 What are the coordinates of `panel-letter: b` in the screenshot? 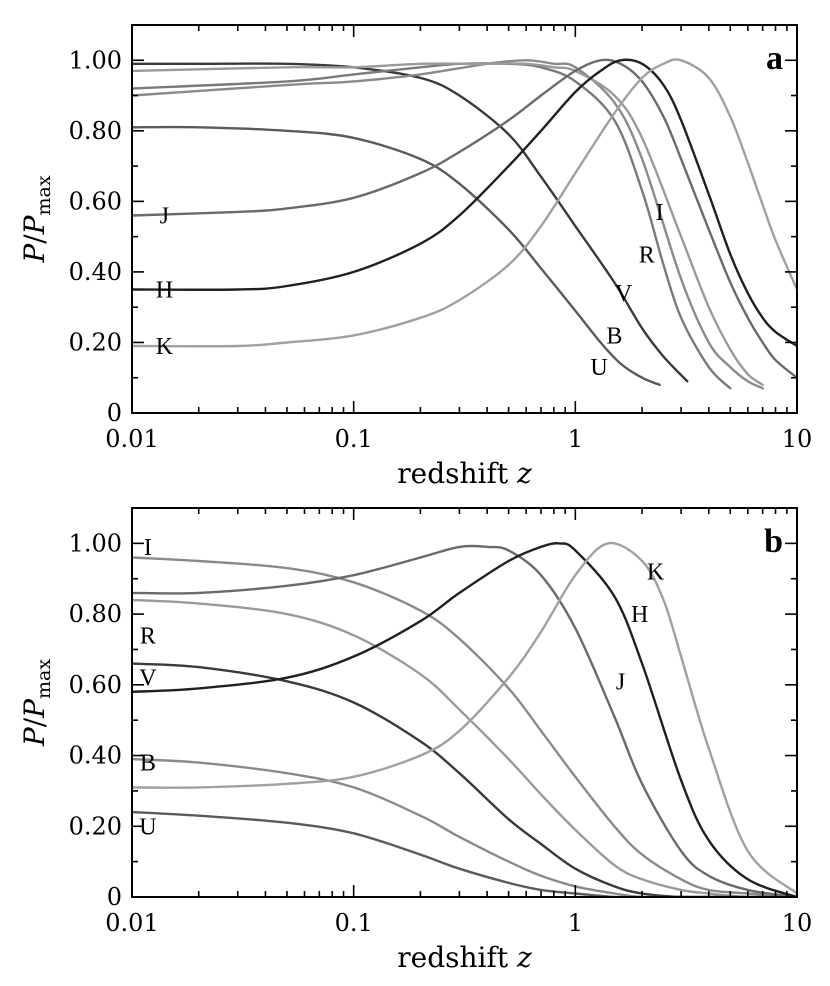 It's located at (773, 541).